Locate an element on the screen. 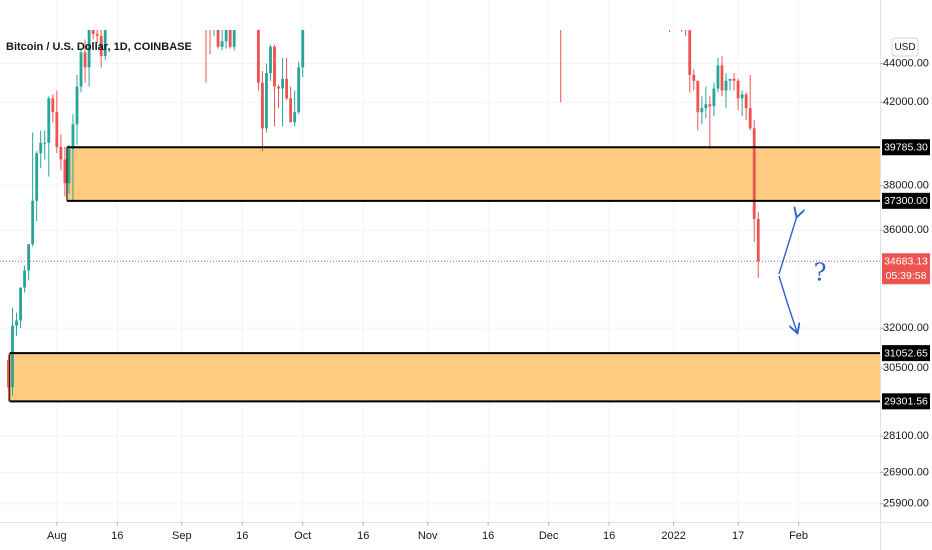  last-price-box is located at coordinates (906, 269).